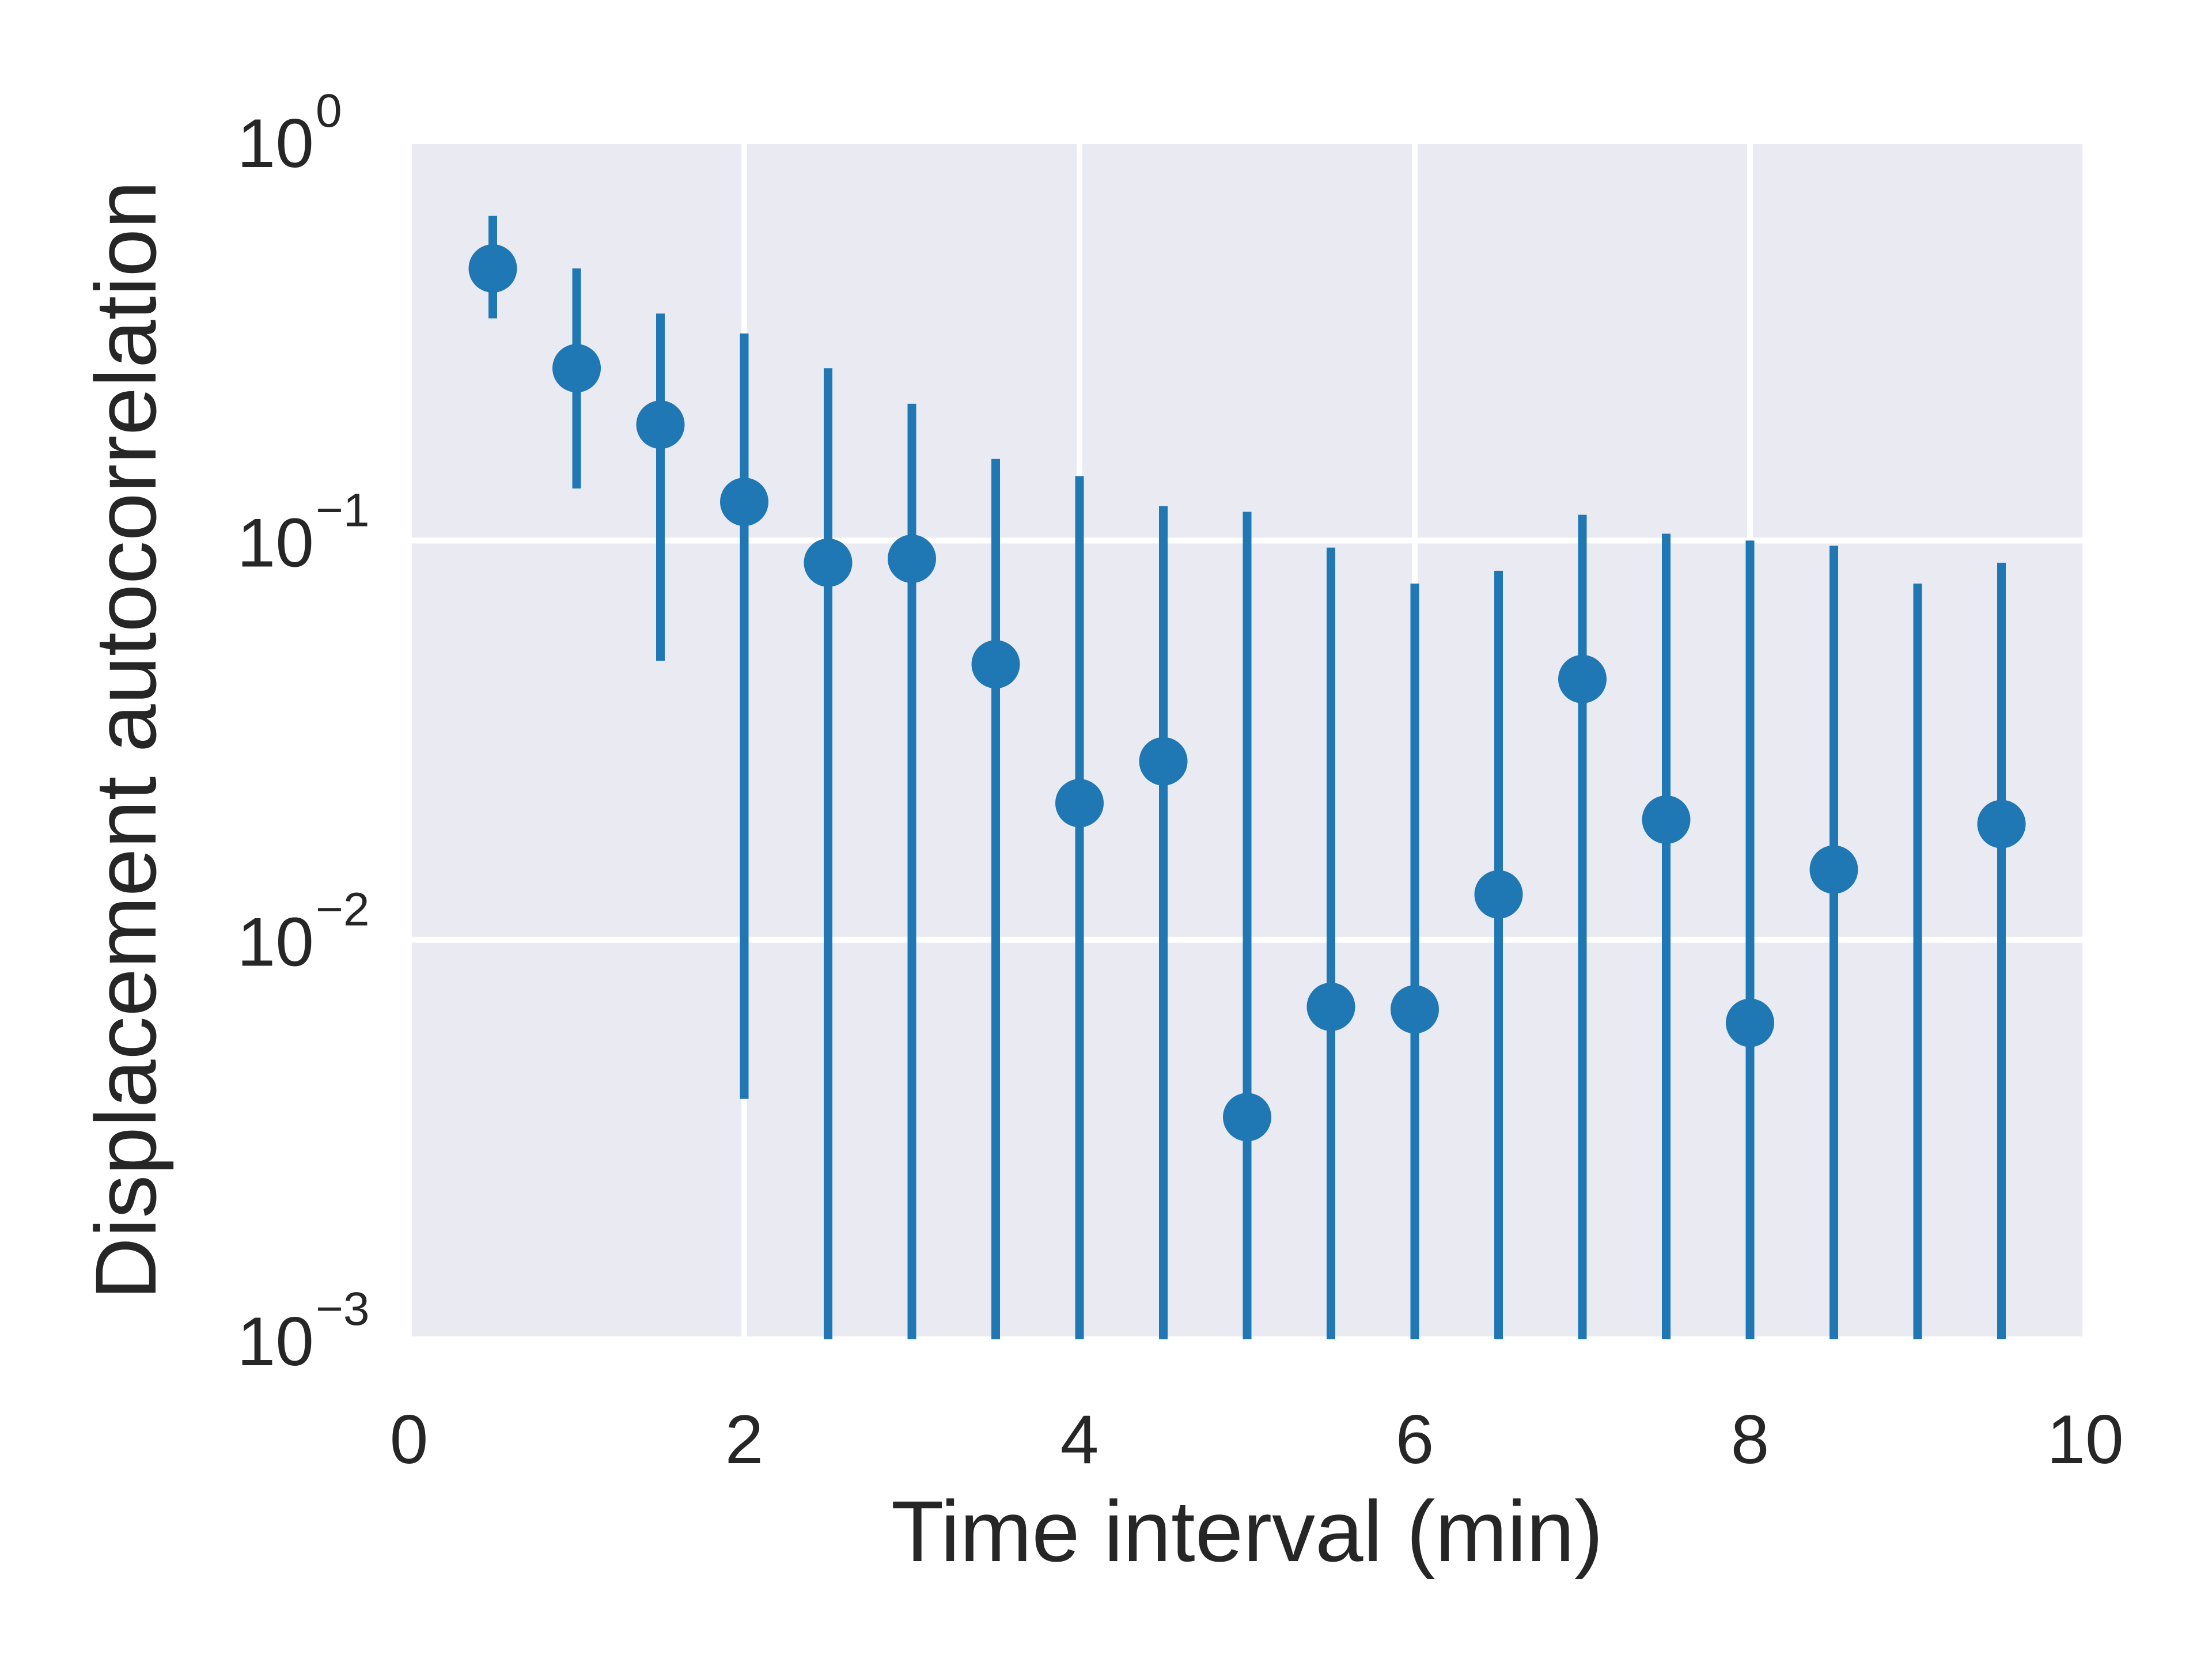 The height and width of the screenshot is (1659, 2212). What do you see at coordinates (1079, 1439) in the screenshot?
I see `x-tick-label: 4` at bounding box center [1079, 1439].